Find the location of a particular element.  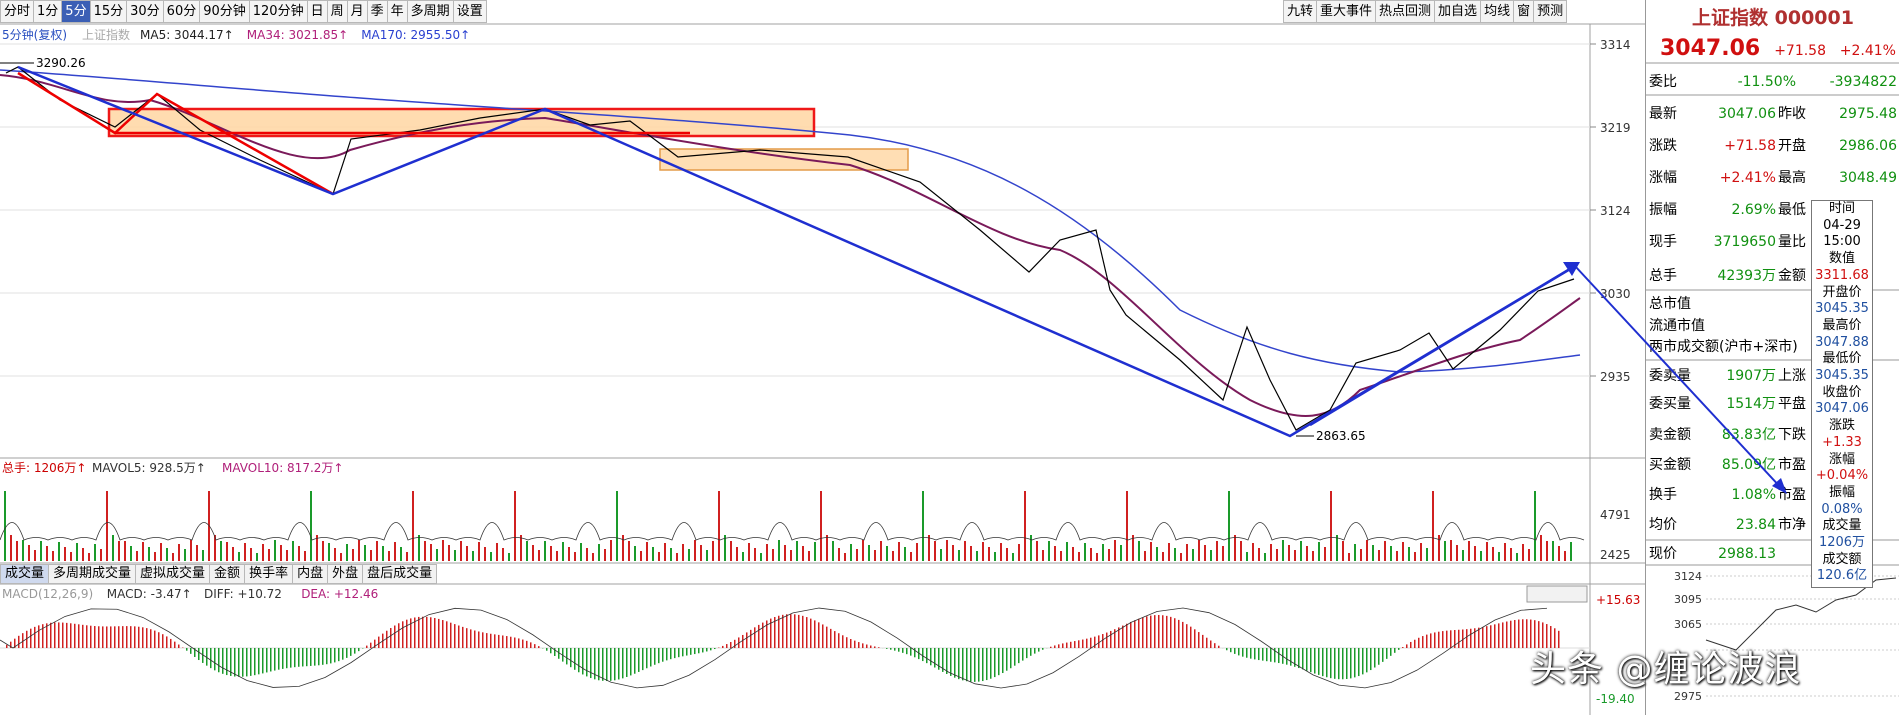

tooltip-line: 3047.88 is located at coordinates (1842, 342).